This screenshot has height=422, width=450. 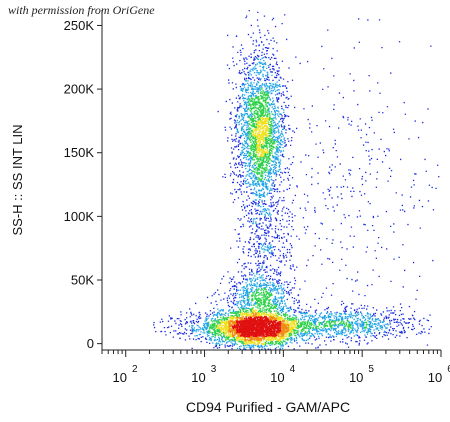 I want to click on y-tick-label: 250K, so click(x=79, y=25).